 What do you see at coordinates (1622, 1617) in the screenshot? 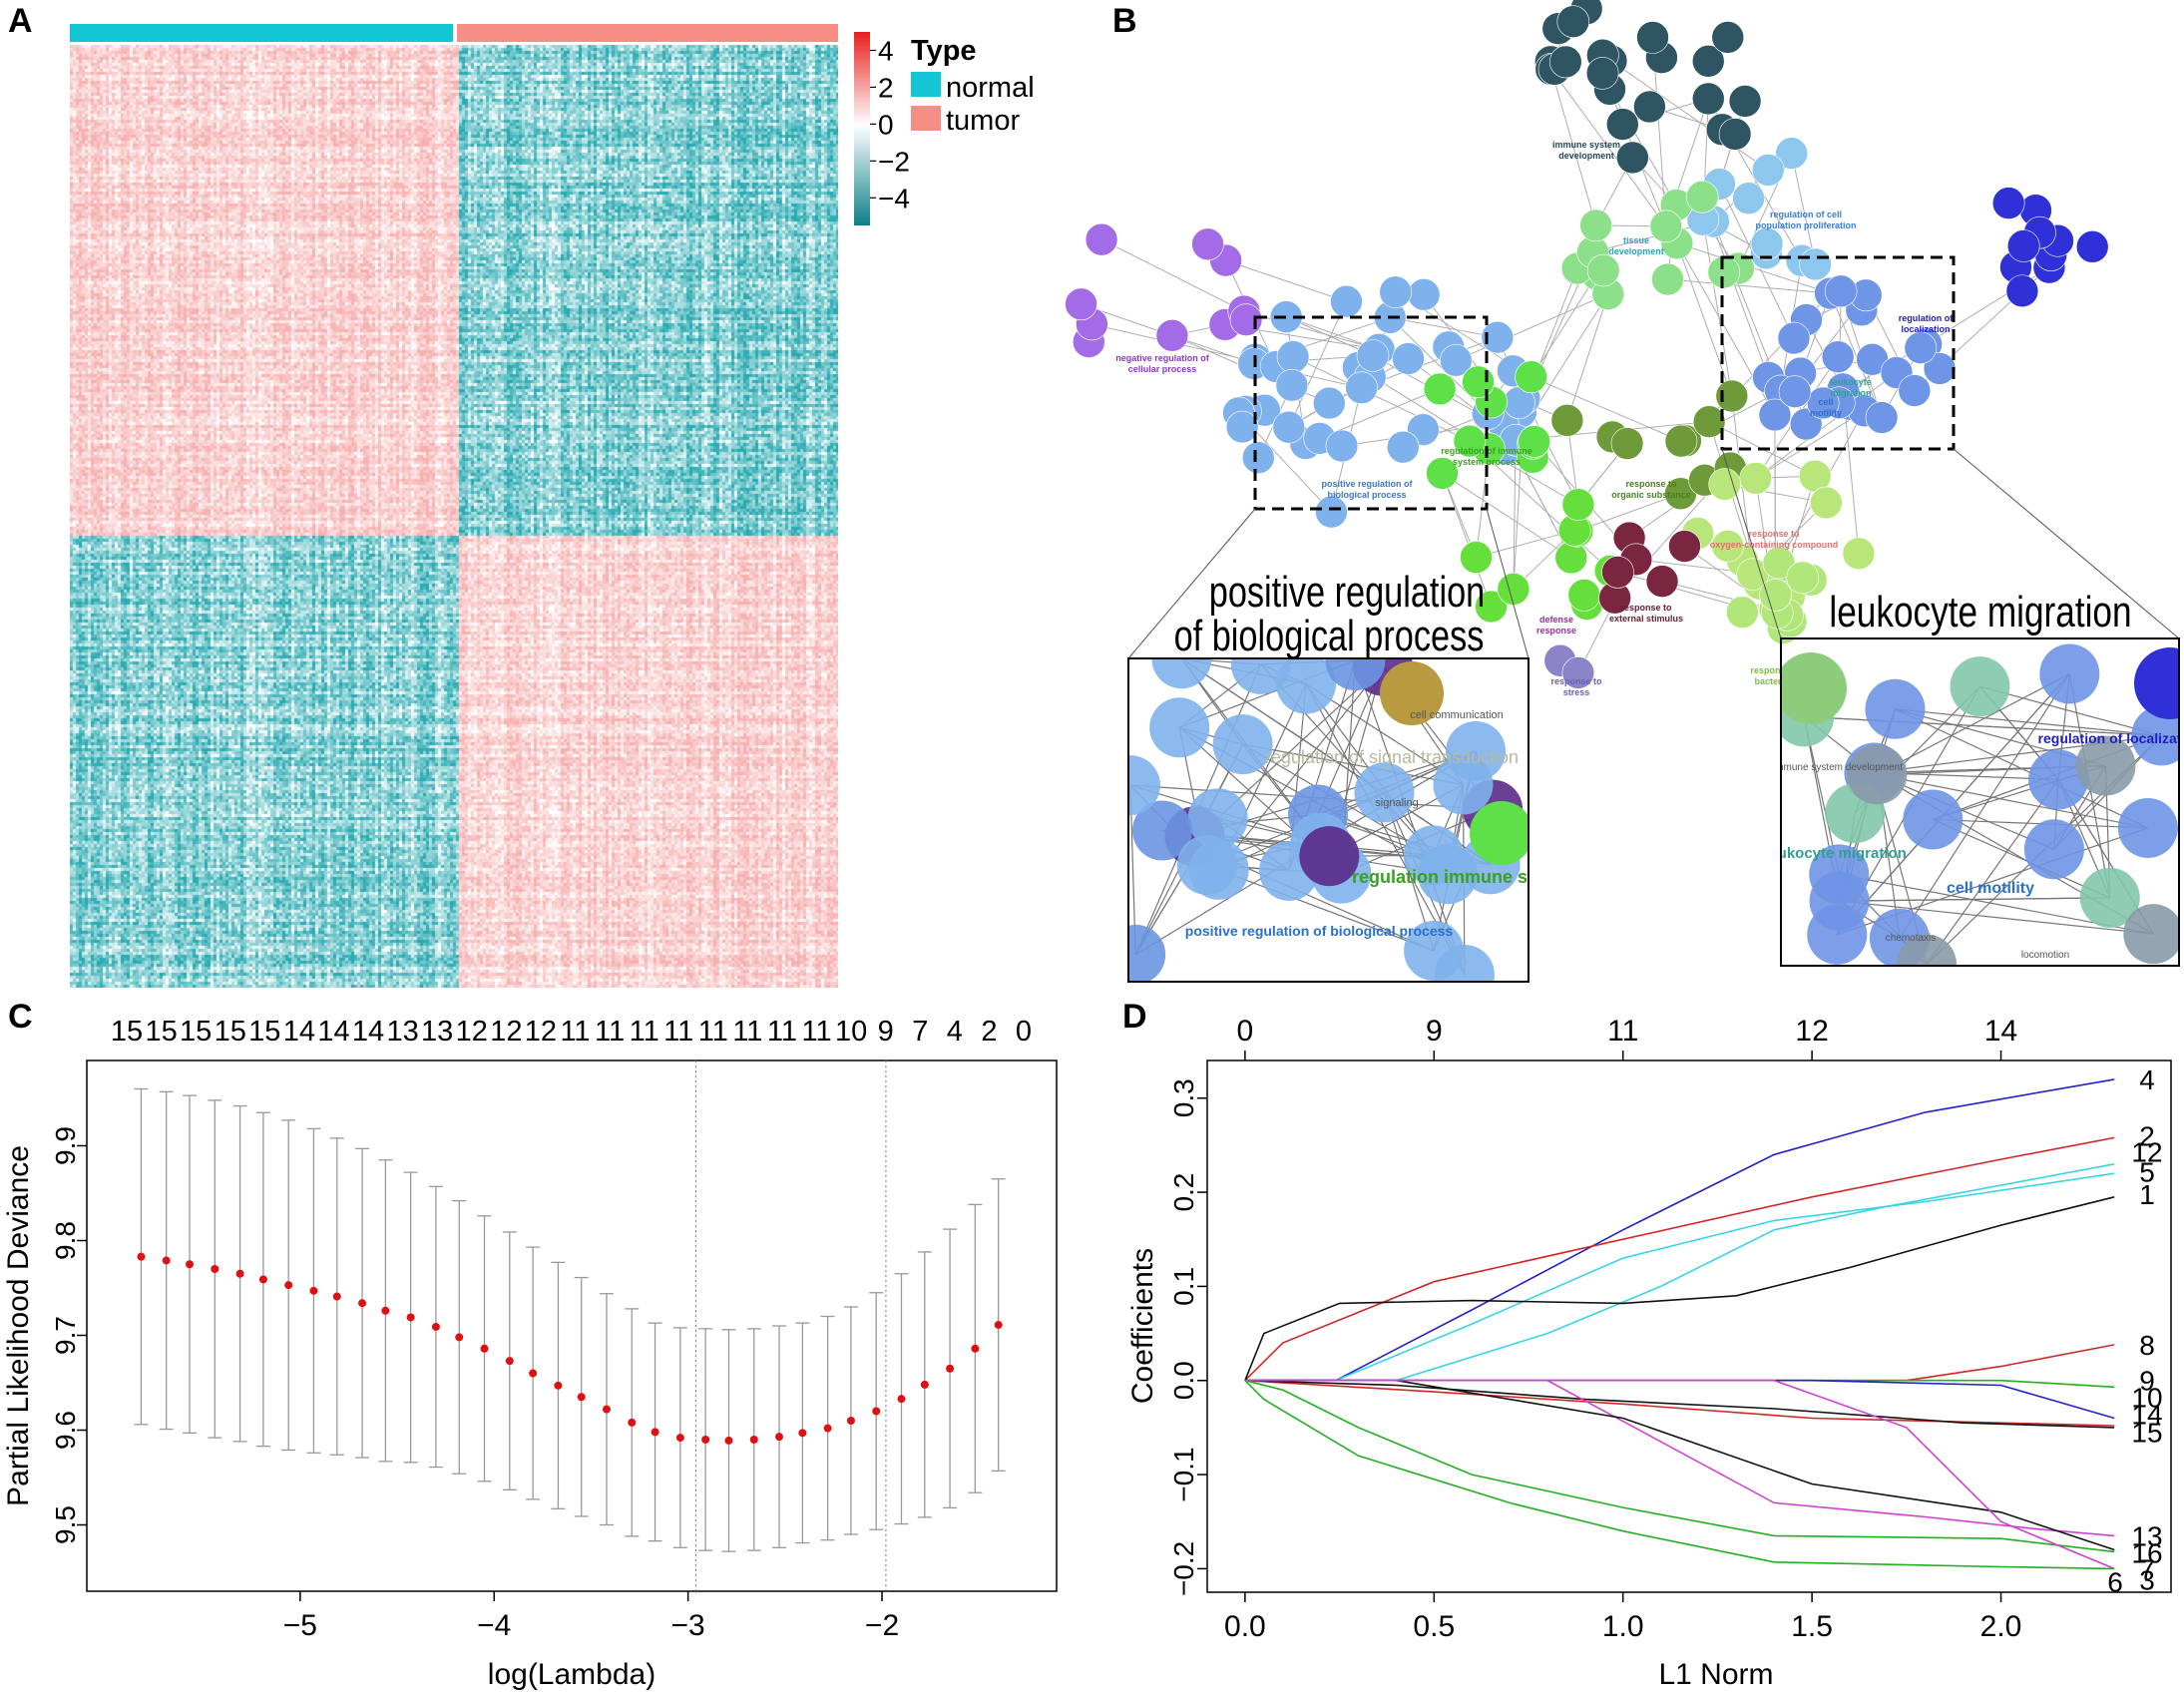
I see `x-axis-ticks: 0.0 0.5 1.0 1.5 2.0` at bounding box center [1622, 1617].